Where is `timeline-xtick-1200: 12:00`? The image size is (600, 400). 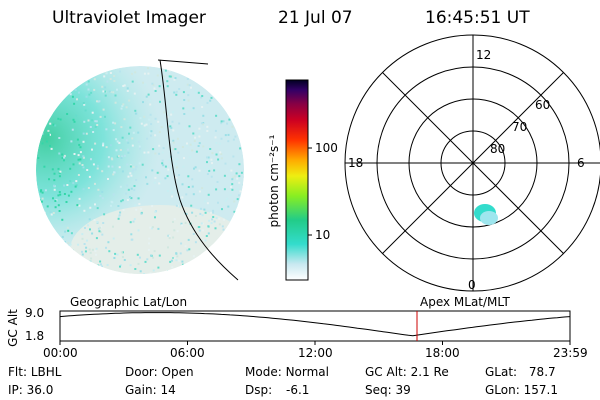 timeline-xtick-1200: 12:00 is located at coordinates (315, 353).